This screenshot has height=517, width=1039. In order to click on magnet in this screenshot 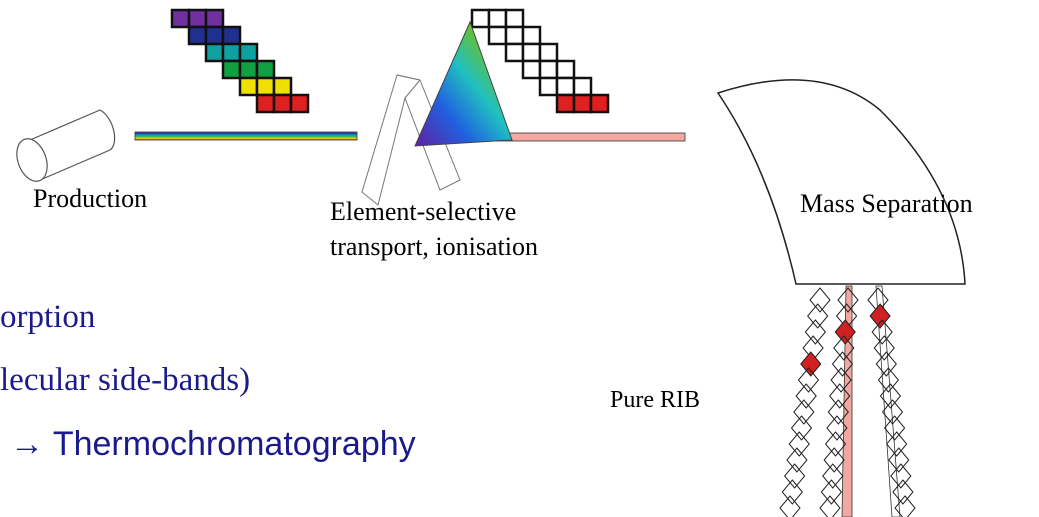, I will do `click(841, 182)`.